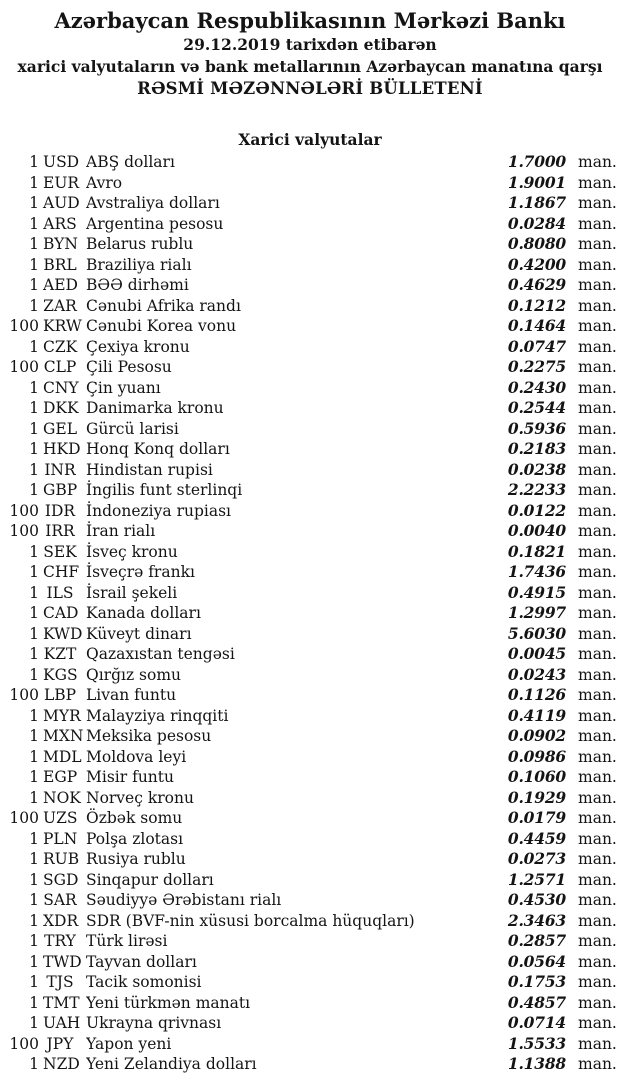 This screenshot has height=1073, width=620. Describe the element at coordinates (121, 531) in the screenshot. I see `currency-name: İran rialı` at that location.